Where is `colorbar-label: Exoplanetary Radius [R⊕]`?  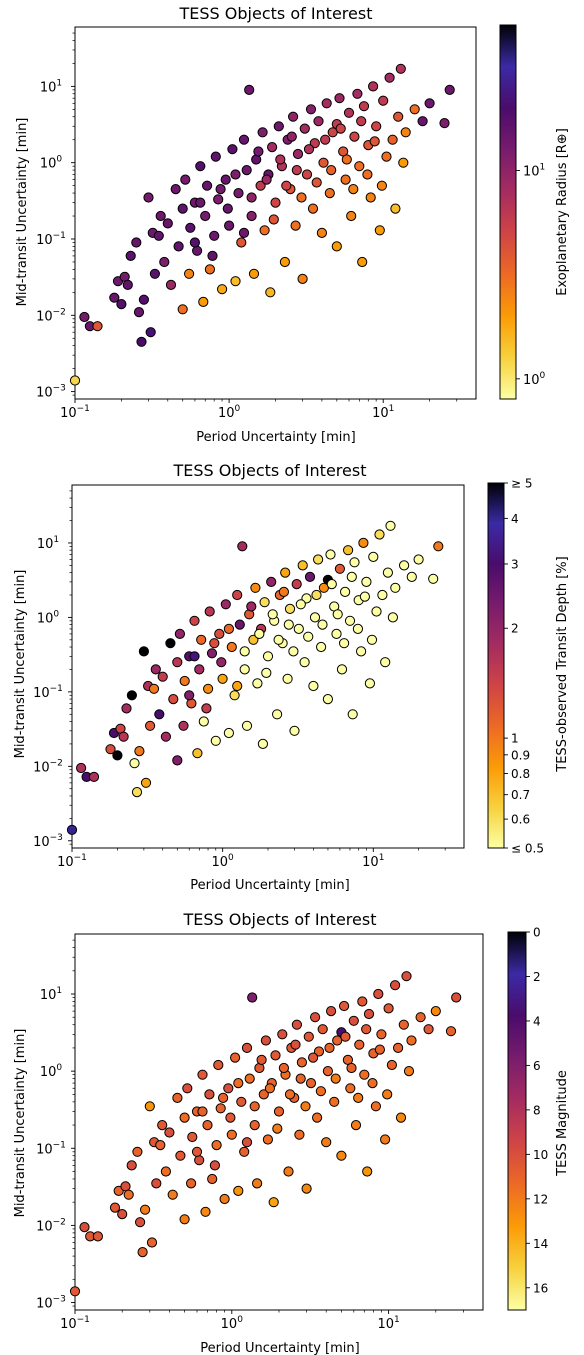 colorbar-label: Exoplanetary Radius [R⊕] is located at coordinates (562, 212).